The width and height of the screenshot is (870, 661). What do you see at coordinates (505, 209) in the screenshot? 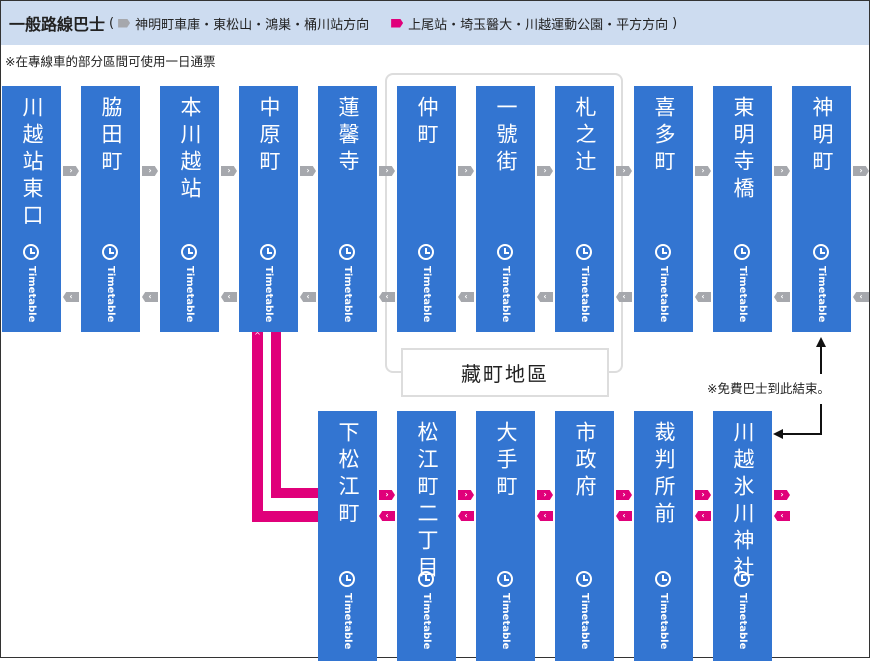
I see `station-top: 一號街 Timetable` at bounding box center [505, 209].